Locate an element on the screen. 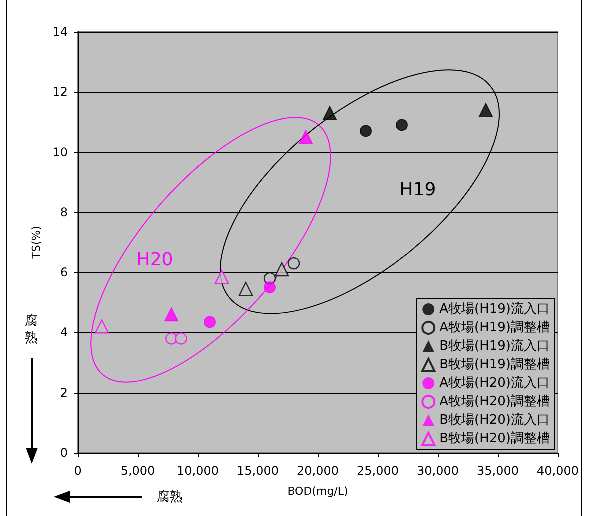 This screenshot has width=591, height=516. legend-label: A牧場(H19)流入口 is located at coordinates (495, 309).